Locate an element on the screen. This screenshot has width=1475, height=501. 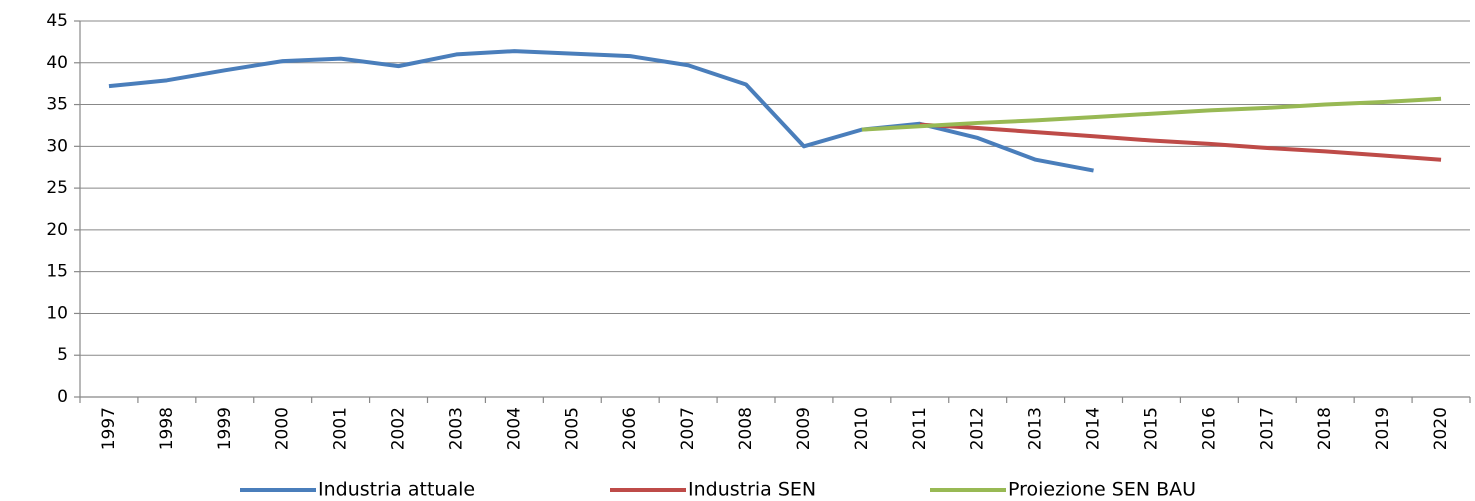
x-tick-label: 2010 is located at coordinates (862, 428).